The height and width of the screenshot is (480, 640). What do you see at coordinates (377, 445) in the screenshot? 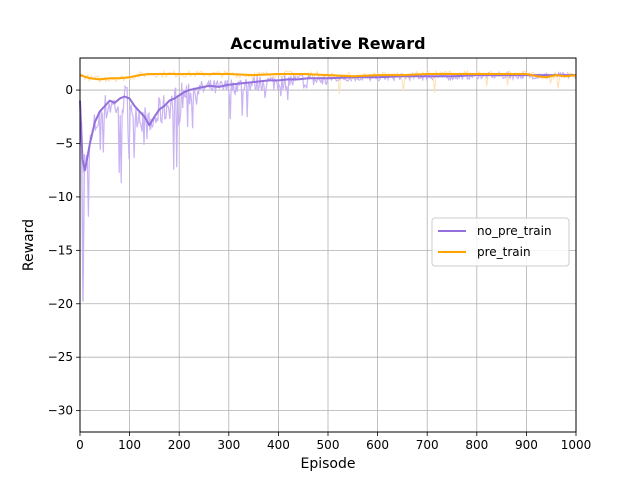
I see `x-tick-label: 600` at bounding box center [377, 445].